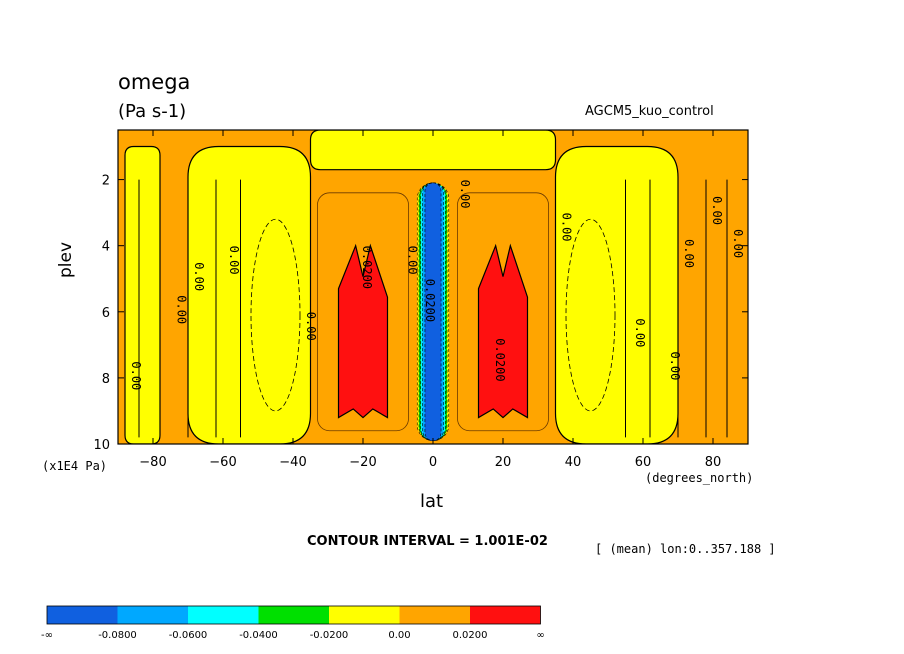 This screenshot has width=904, height=654. What do you see at coordinates (106, 313) in the screenshot?
I see `y-tick-label: 6` at bounding box center [106, 313].